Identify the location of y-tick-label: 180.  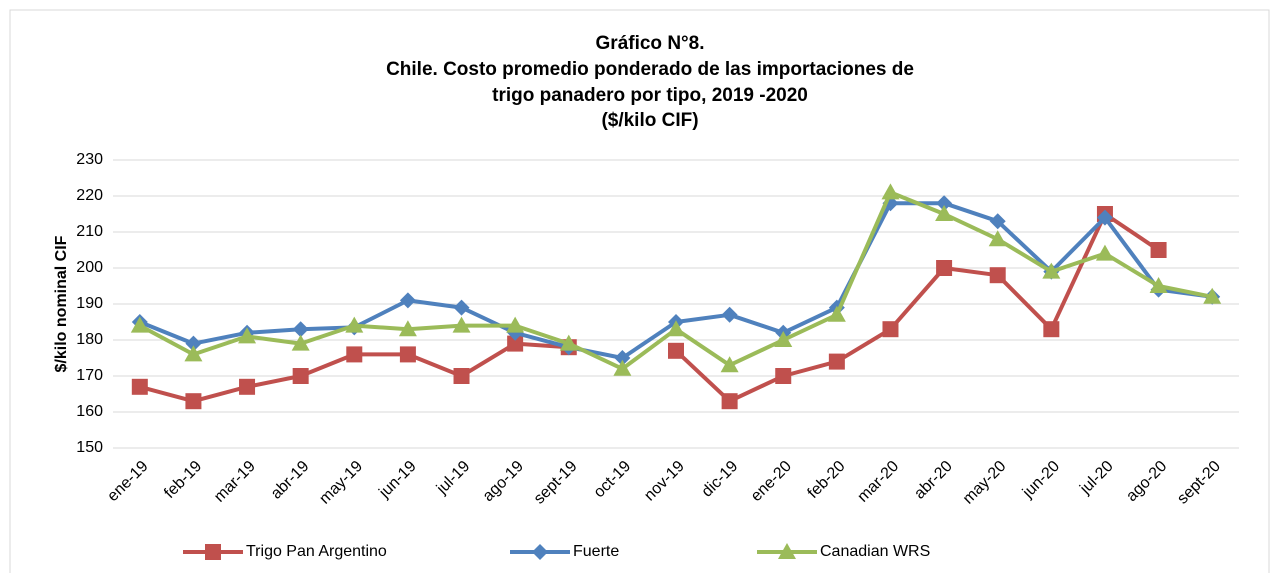
(89, 339).